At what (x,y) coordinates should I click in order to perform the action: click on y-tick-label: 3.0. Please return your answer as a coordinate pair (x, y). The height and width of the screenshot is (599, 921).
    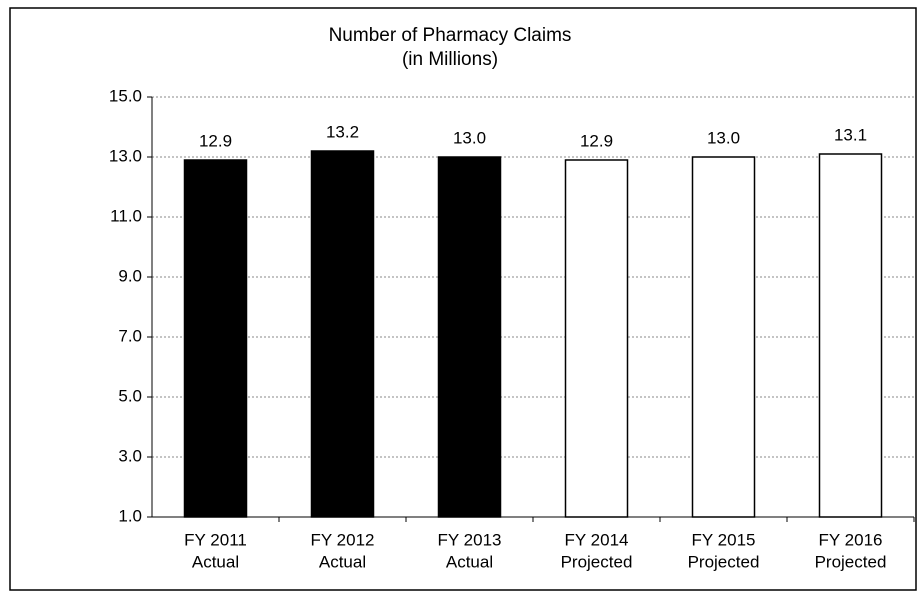
    Looking at the image, I should click on (130, 455).